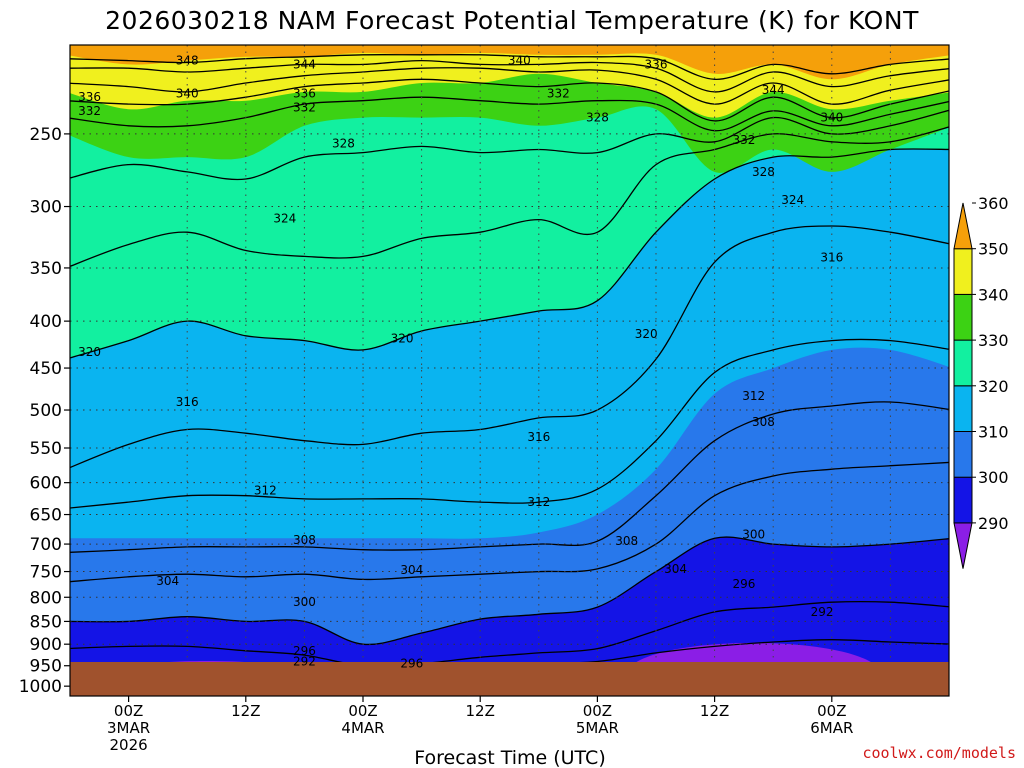 This screenshot has height=768, width=1024. What do you see at coordinates (46, 622) in the screenshot?
I see `y-tick-label: 850` at bounding box center [46, 622].